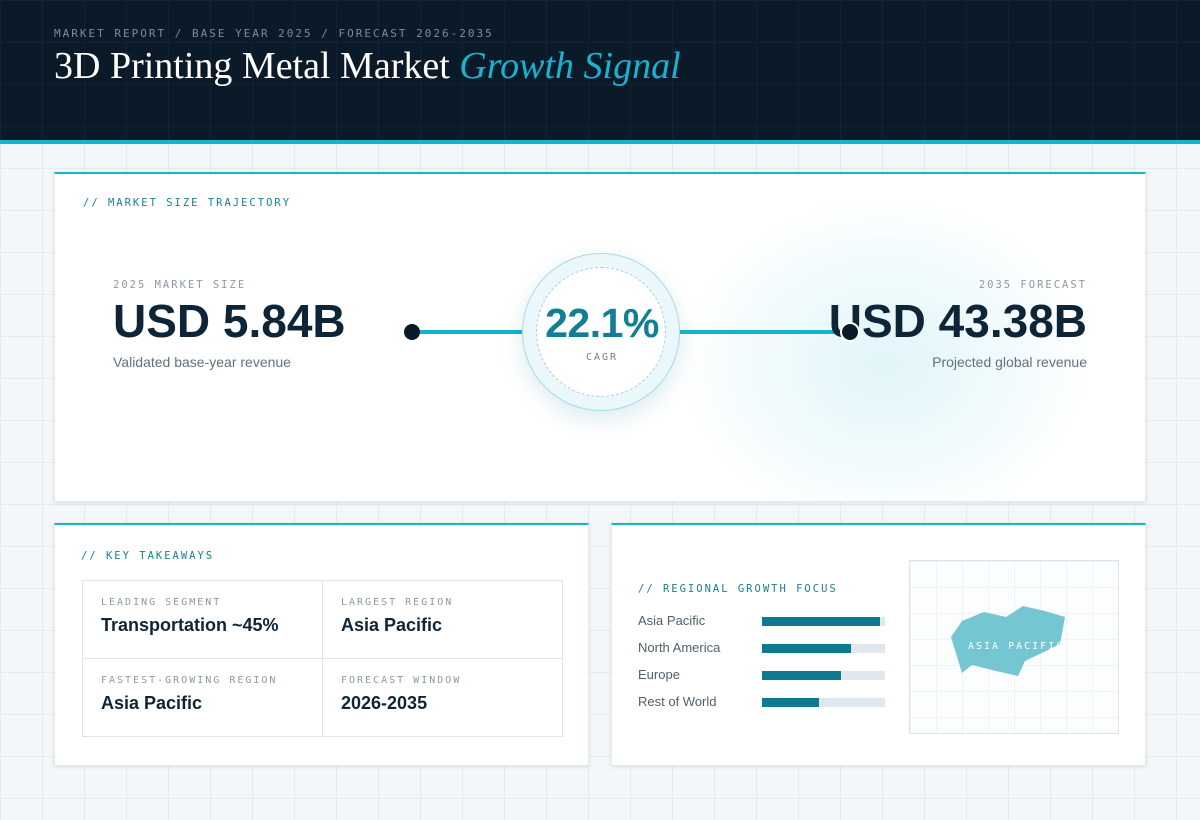  Describe the element at coordinates (885, 347) in the screenshot. I see `background-glow` at that location.